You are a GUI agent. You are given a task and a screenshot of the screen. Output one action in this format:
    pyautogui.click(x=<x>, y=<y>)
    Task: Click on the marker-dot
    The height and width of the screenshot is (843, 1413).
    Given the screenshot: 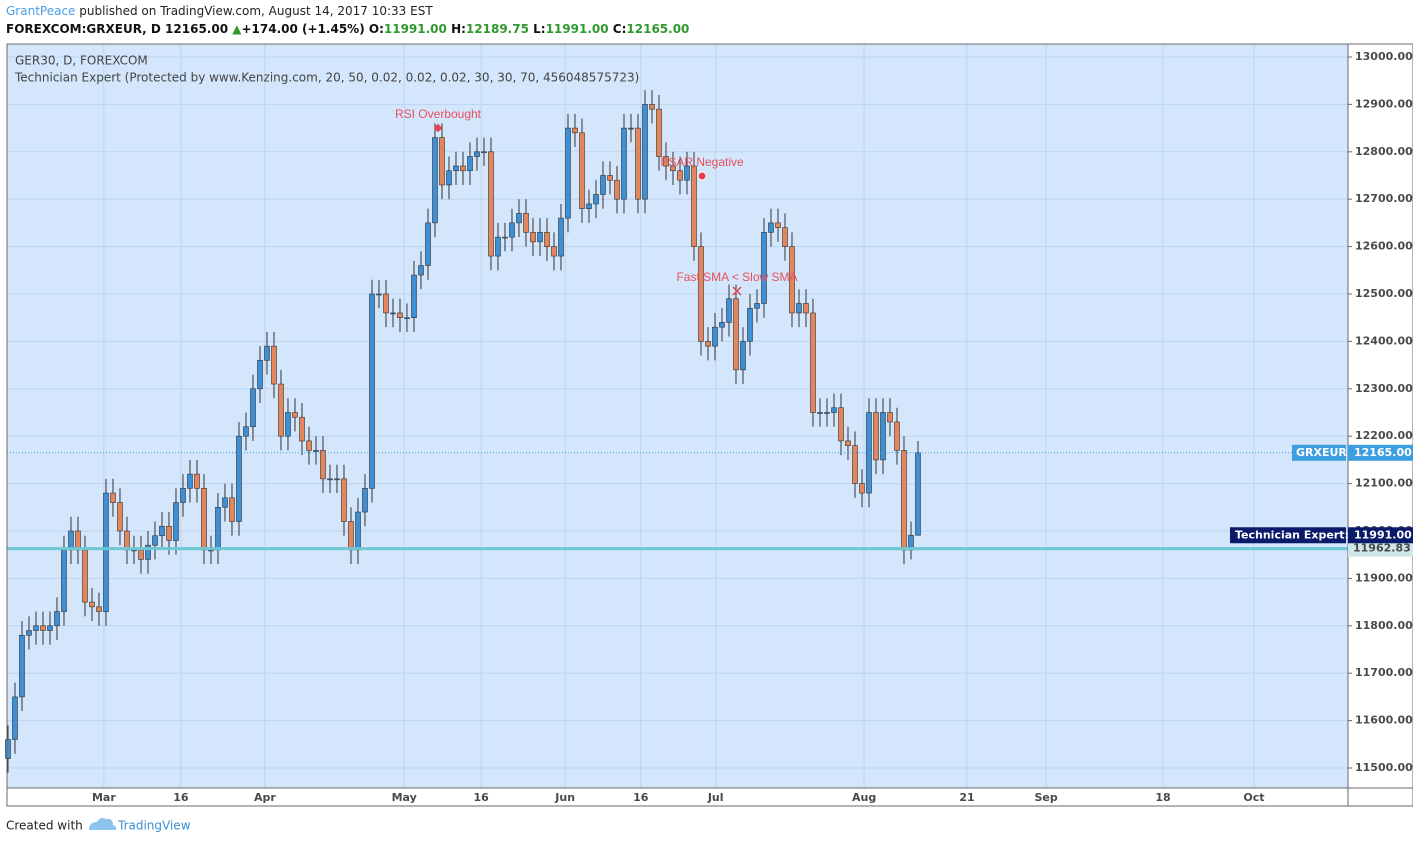 What is the action you would take?
    pyautogui.click(x=702, y=176)
    